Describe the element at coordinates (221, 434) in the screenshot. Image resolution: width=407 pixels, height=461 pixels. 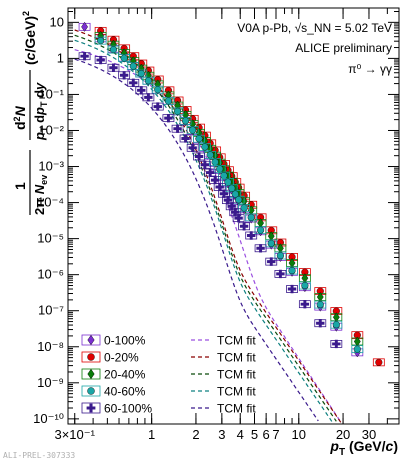
I see `x-tick-label: 3` at that location.